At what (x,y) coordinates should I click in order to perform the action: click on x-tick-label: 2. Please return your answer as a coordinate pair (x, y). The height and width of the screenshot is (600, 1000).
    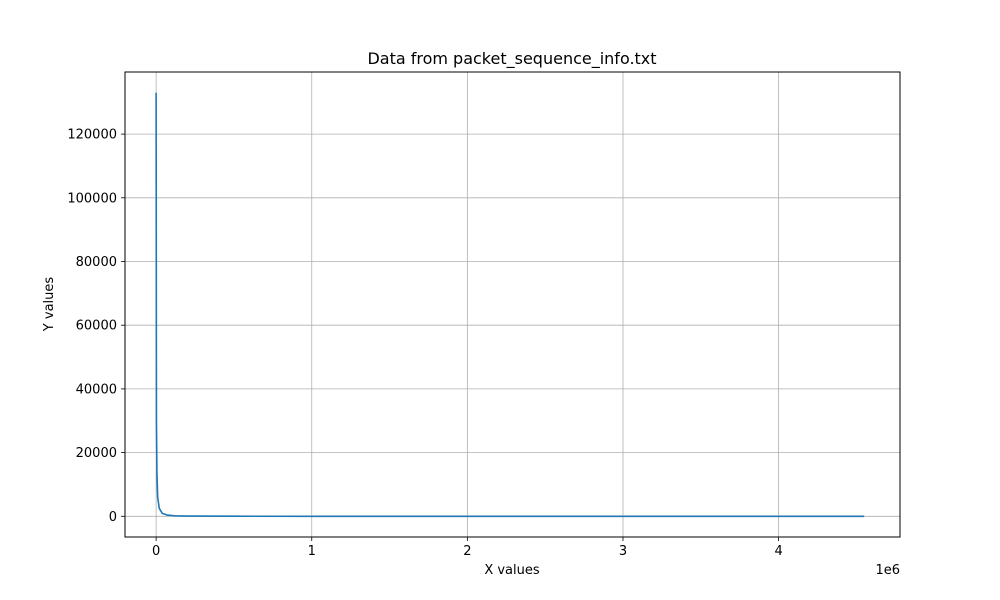
    Looking at the image, I should click on (467, 551).